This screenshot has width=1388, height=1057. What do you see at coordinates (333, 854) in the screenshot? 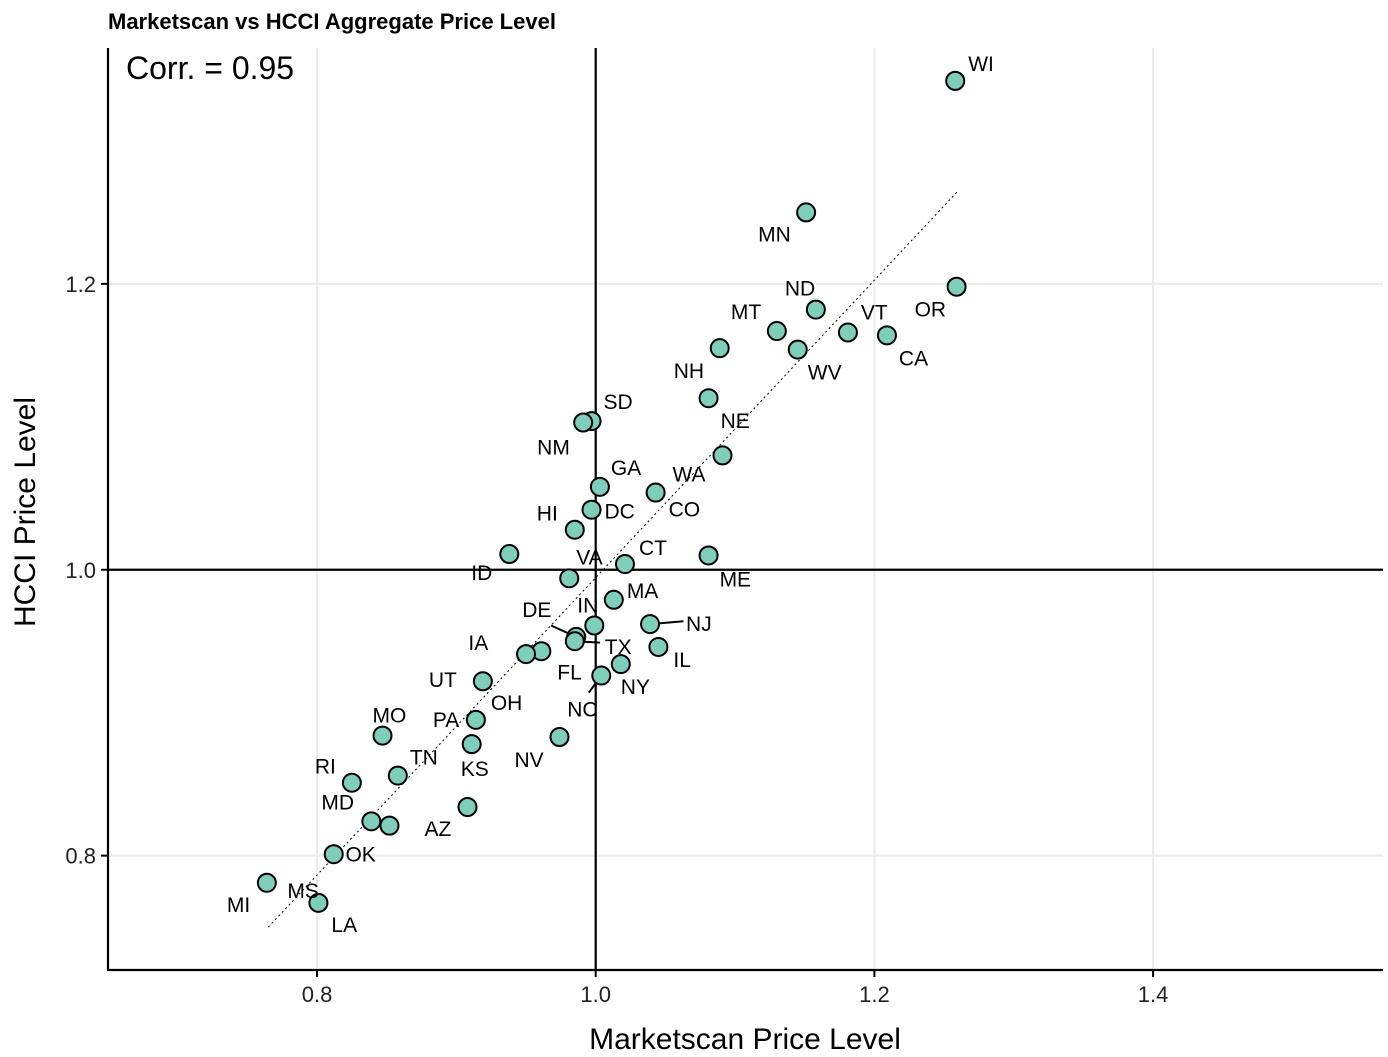
I see `data-point-ok2` at bounding box center [333, 854].